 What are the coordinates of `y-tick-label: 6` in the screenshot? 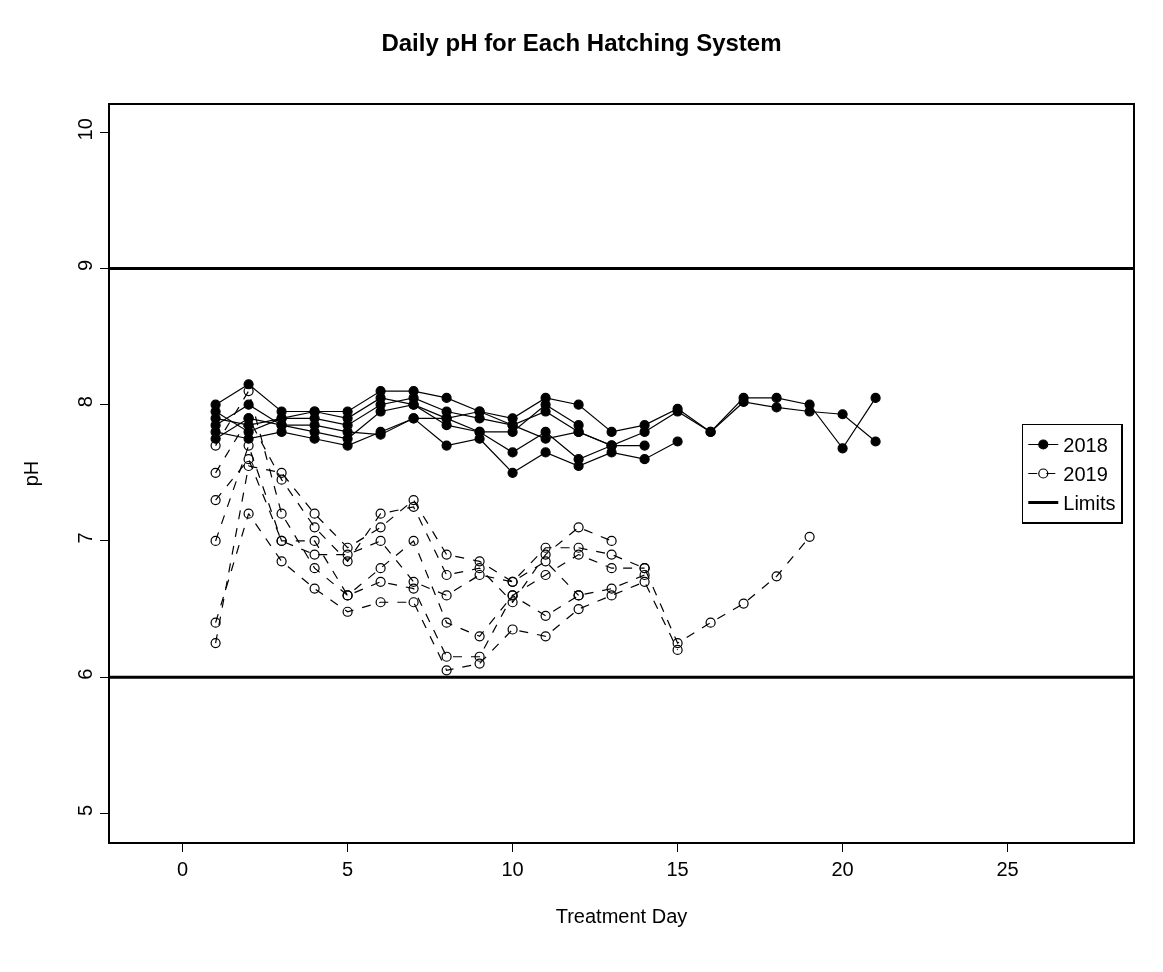 It's located at (85, 674).